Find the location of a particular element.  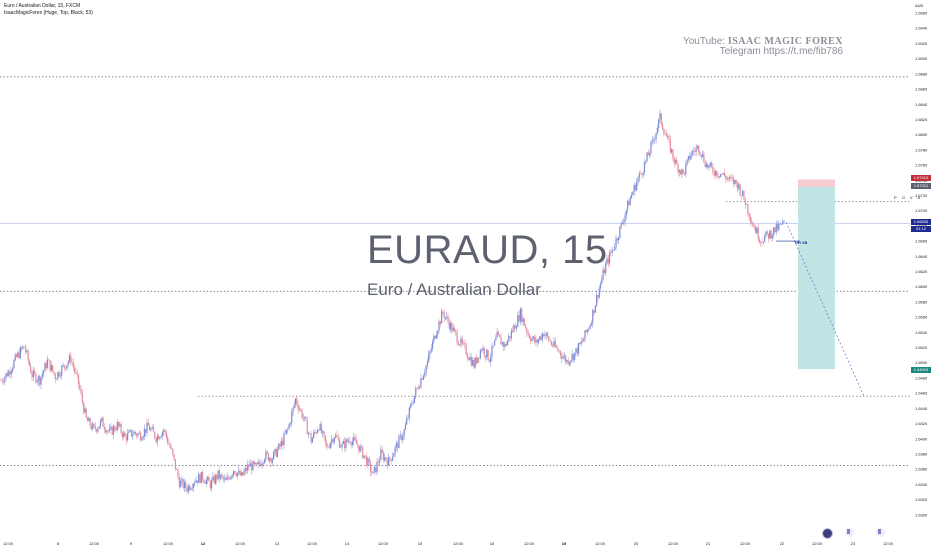

countdown-tag: 01:12 is located at coordinates (921, 229).